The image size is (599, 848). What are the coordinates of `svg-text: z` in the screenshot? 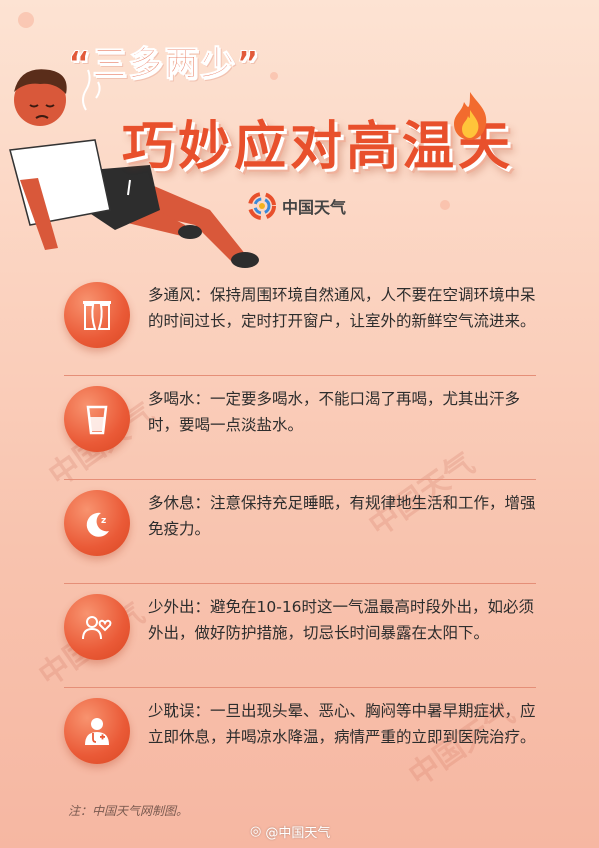 It's located at (103, 521).